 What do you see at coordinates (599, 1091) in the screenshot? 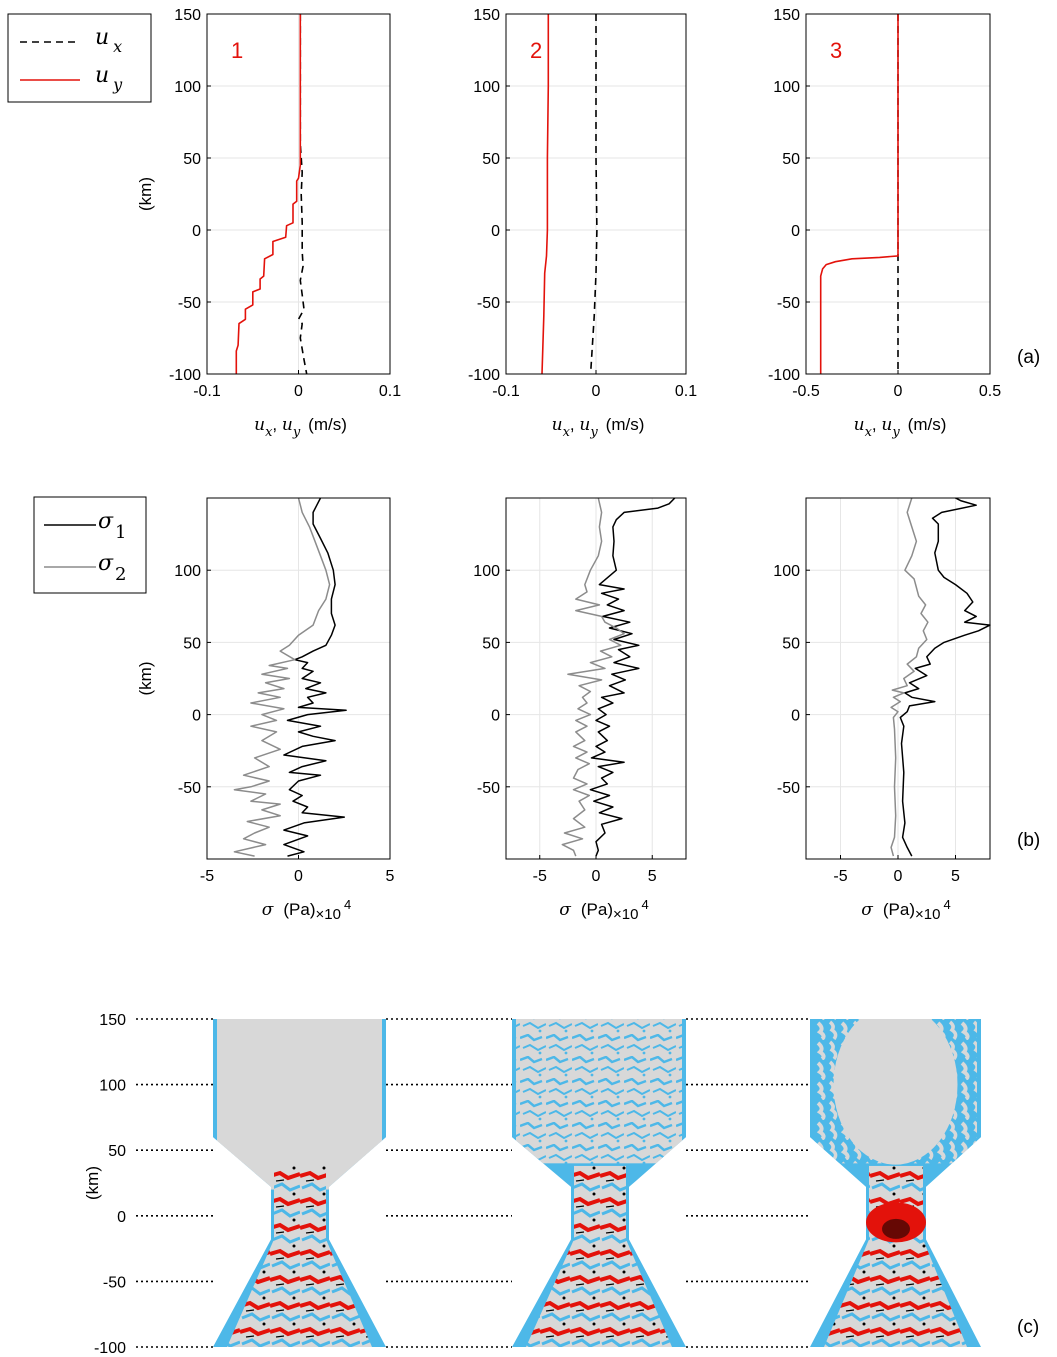
I see `upper-ice-area` at bounding box center [599, 1091].